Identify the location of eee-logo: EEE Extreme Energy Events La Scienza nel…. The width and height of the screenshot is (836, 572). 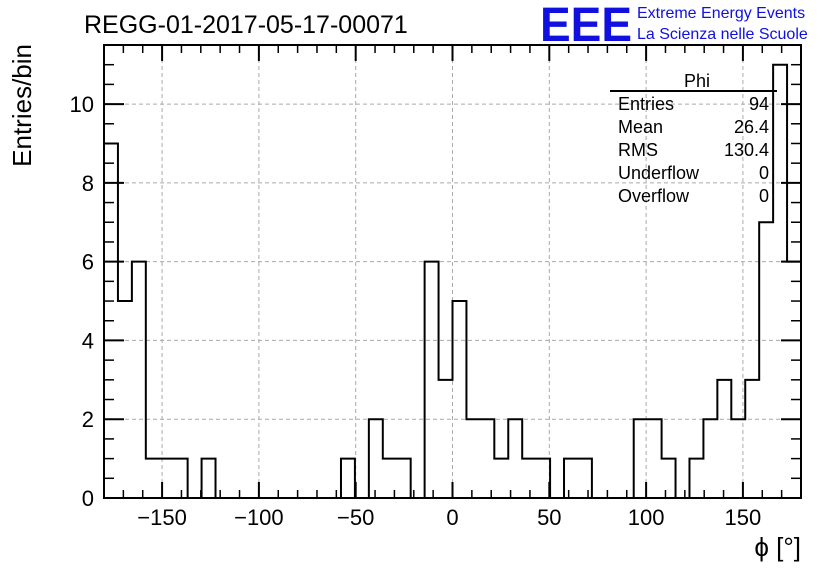
(674, 26).